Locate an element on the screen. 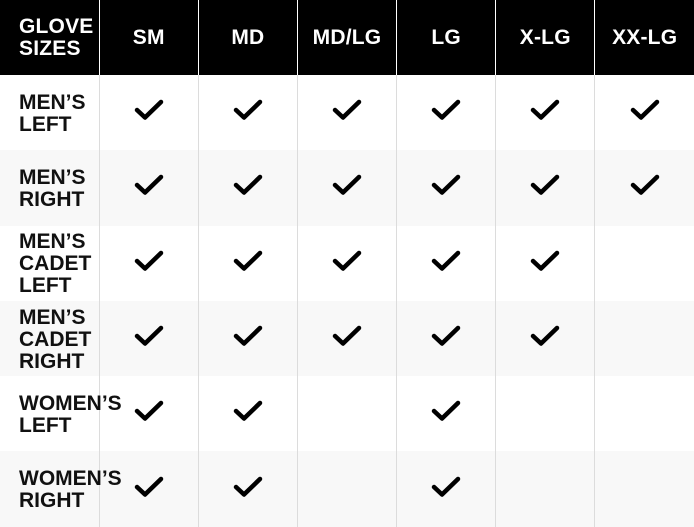 The image size is (694, 527). row-label: WOMEN’S LEFT is located at coordinates (61, 413).